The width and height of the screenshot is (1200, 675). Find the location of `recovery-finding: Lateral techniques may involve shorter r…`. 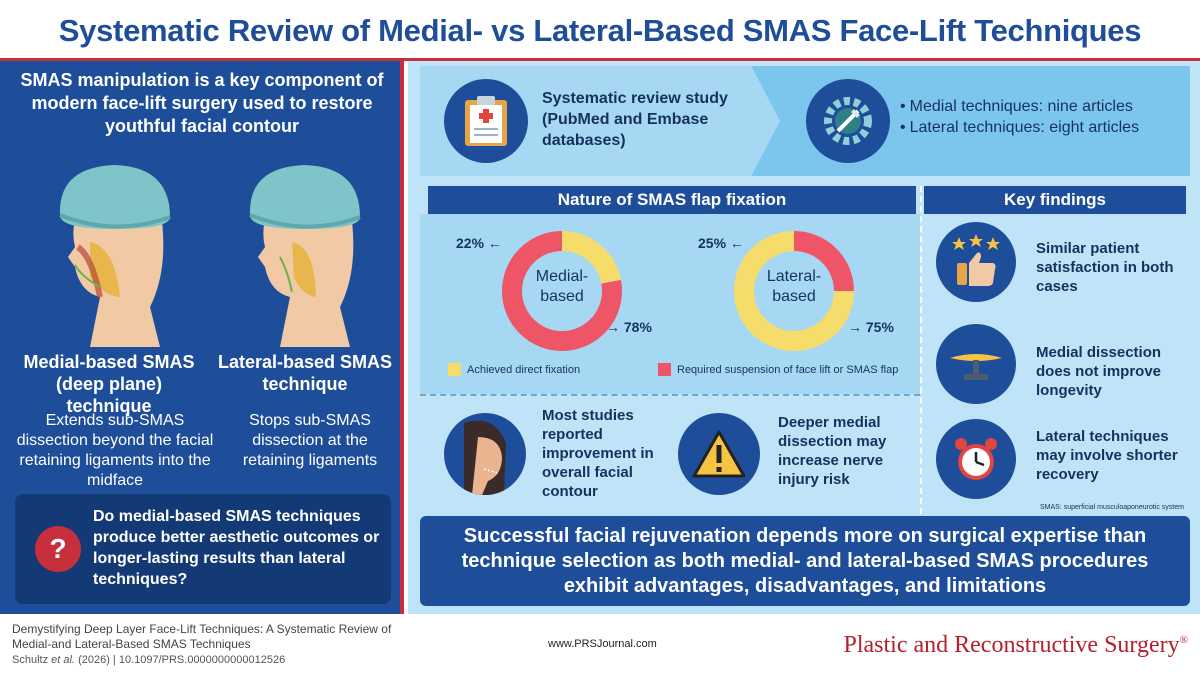

recovery-finding: Lateral techniques may involve shorter r… is located at coordinates (1107, 455).